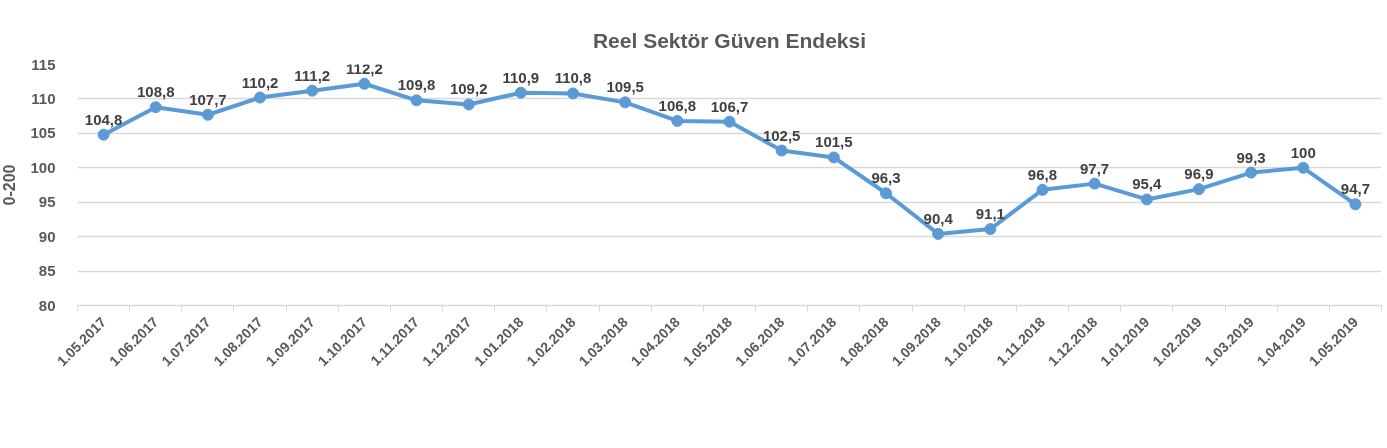 The width and height of the screenshot is (1387, 448). What do you see at coordinates (43, 98) in the screenshot?
I see `y-tick-label: 110` at bounding box center [43, 98].